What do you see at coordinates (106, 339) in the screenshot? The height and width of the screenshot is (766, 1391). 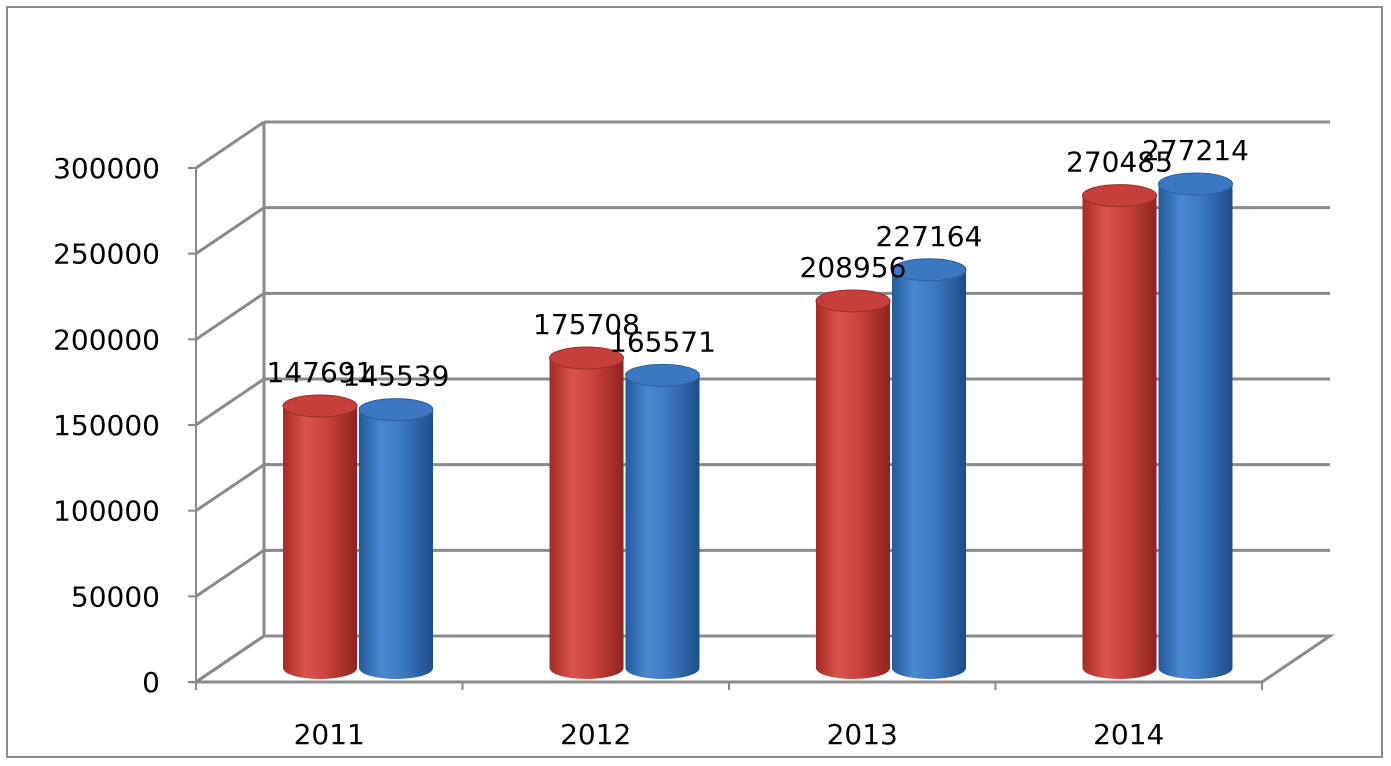 I see `y-tick-label: 200000` at bounding box center [106, 339].